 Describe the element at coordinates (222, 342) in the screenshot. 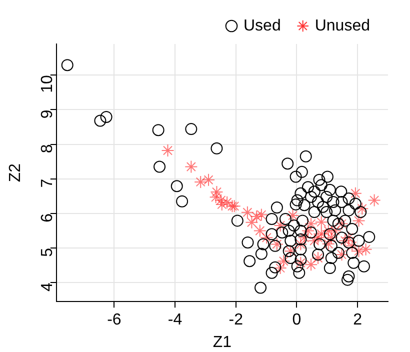

I see `x-axis-title: Z1` at that location.